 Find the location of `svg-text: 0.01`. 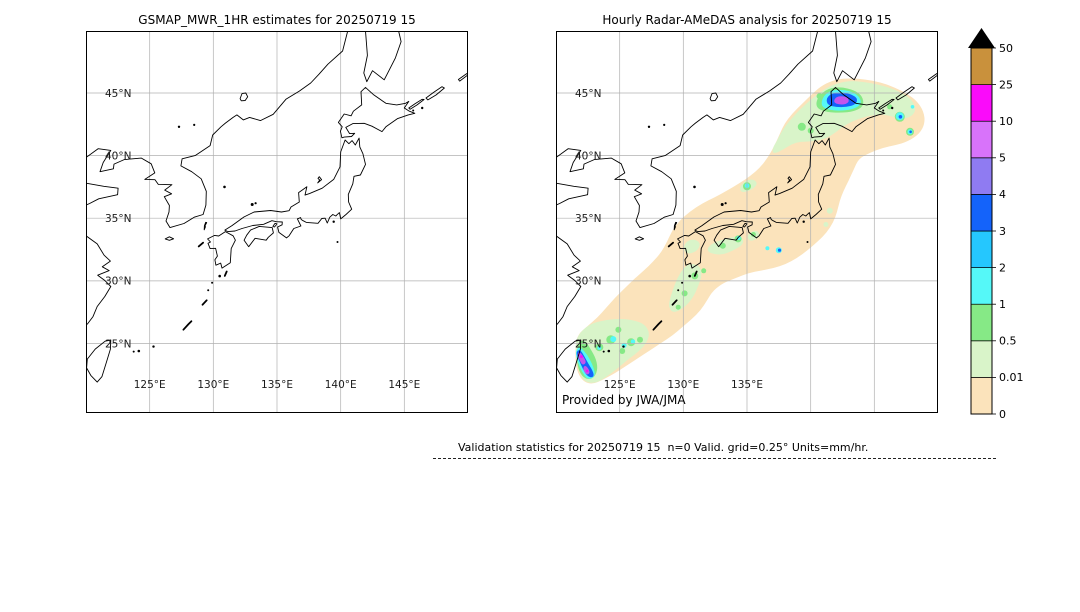

svg-text: 0.01 is located at coordinates (1011, 377).